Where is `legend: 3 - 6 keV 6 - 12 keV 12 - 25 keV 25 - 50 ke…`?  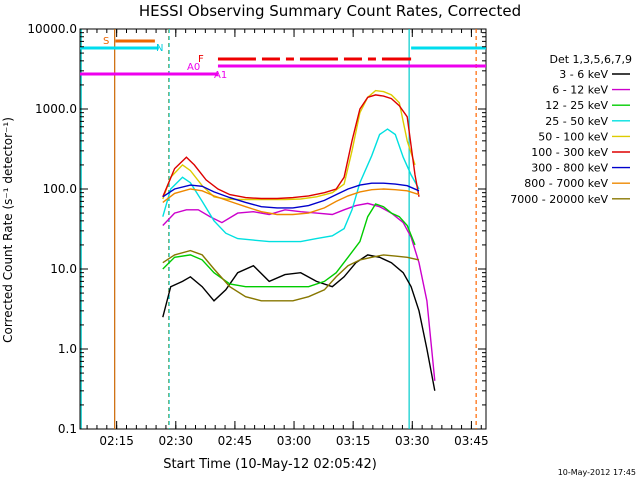
legend: 3 - 6 keV 6 - 12 keV 12 - 25 keV 25 - 50 ke… is located at coordinates (570, 137).